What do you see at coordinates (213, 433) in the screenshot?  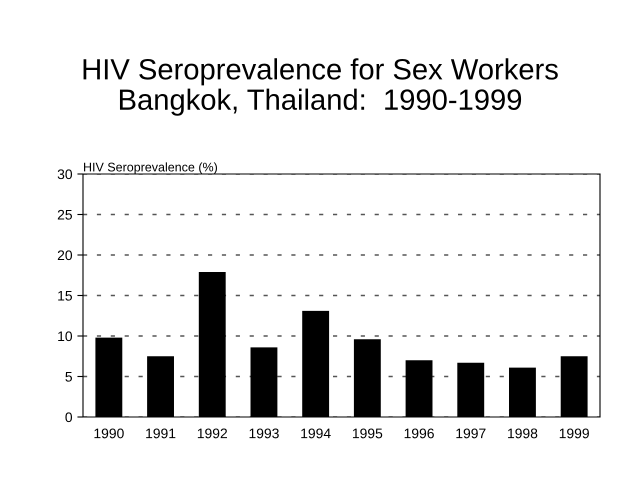 I see `x-tick-label: 1992` at bounding box center [213, 433].